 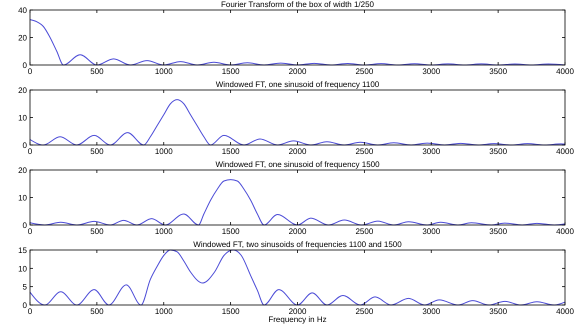 What do you see at coordinates (297, 164) in the screenshot?
I see `chart-title: Windowed FT, one sinusoid of frequency 1500` at bounding box center [297, 164].